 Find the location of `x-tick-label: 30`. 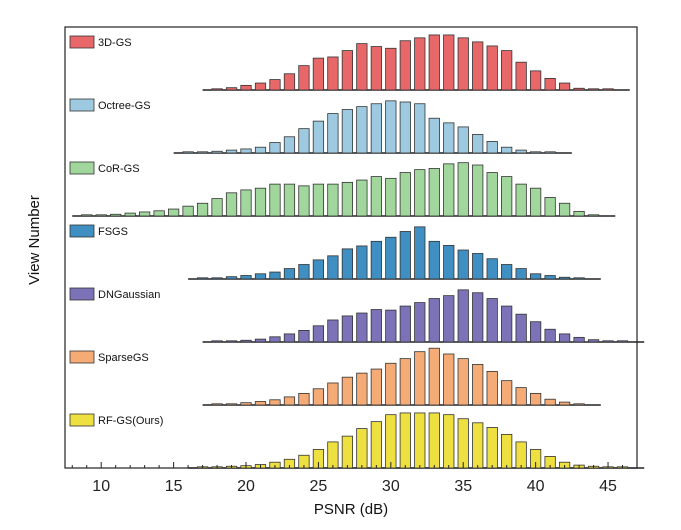

x-tick-label: 30 is located at coordinates (391, 486).